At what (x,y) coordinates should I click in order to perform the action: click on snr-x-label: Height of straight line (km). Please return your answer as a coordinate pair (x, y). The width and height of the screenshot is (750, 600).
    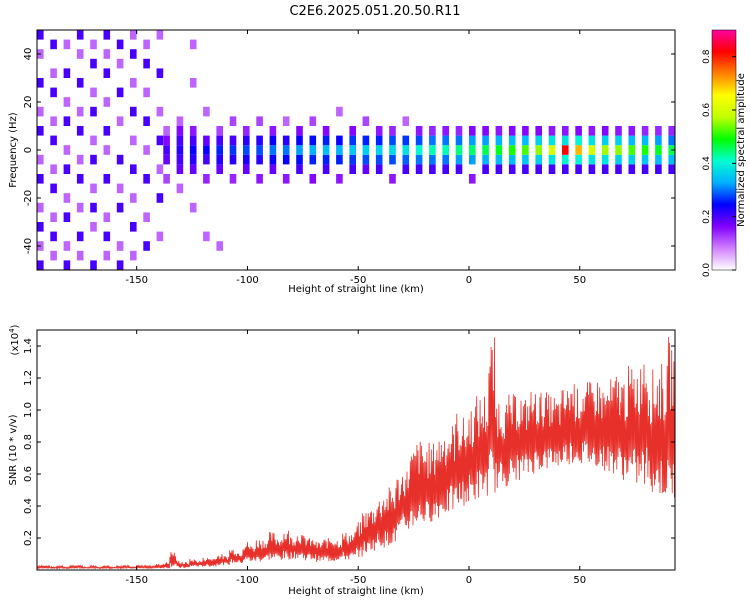
    Looking at the image, I should click on (356, 591).